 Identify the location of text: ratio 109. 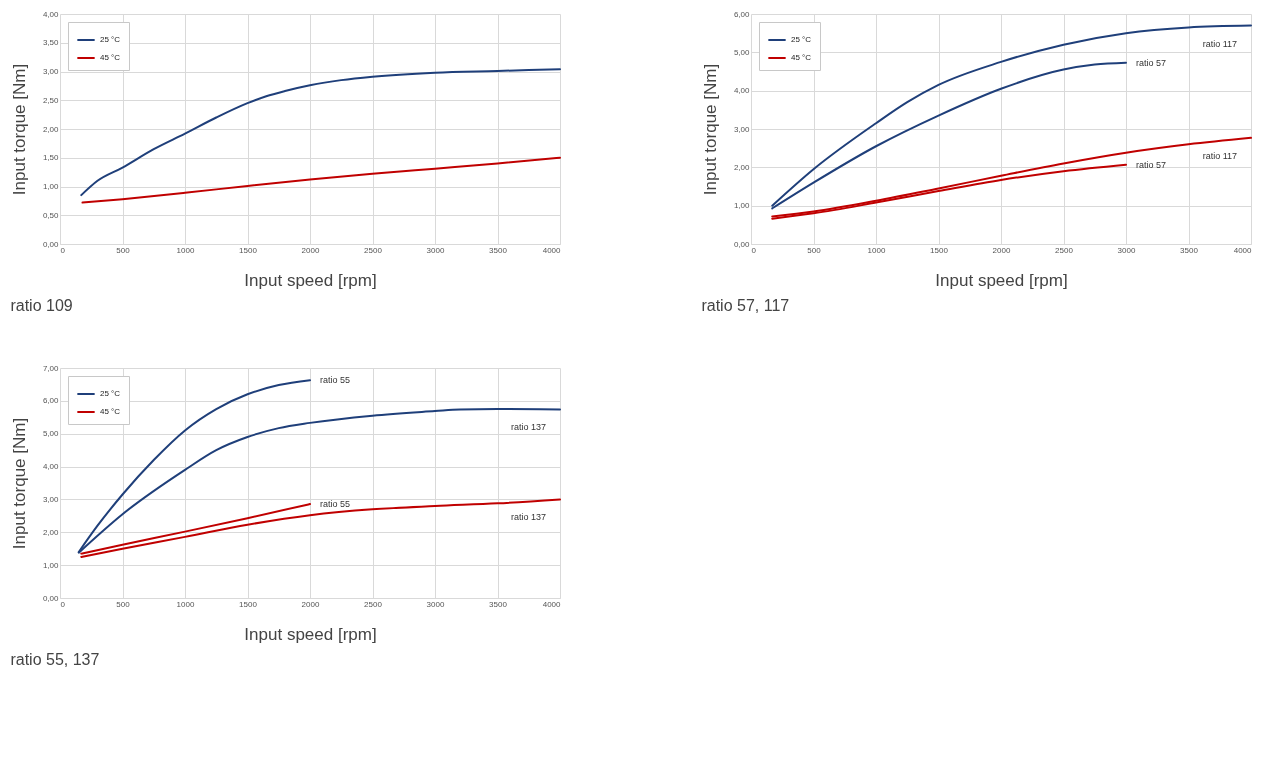
(41, 305).